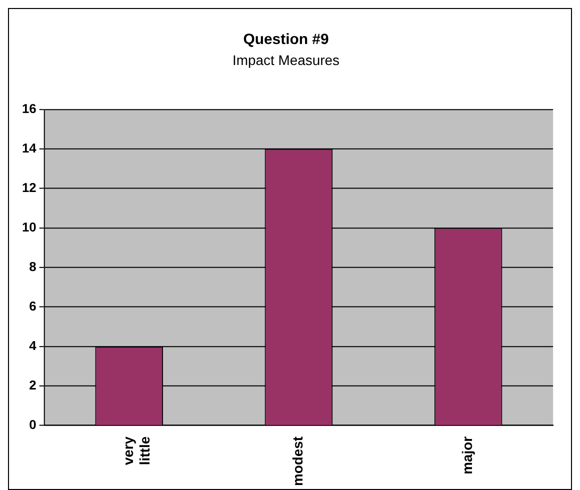 This screenshot has height=490, width=580. Describe the element at coordinates (467, 455) in the screenshot. I see `x-tick-label: major` at that location.